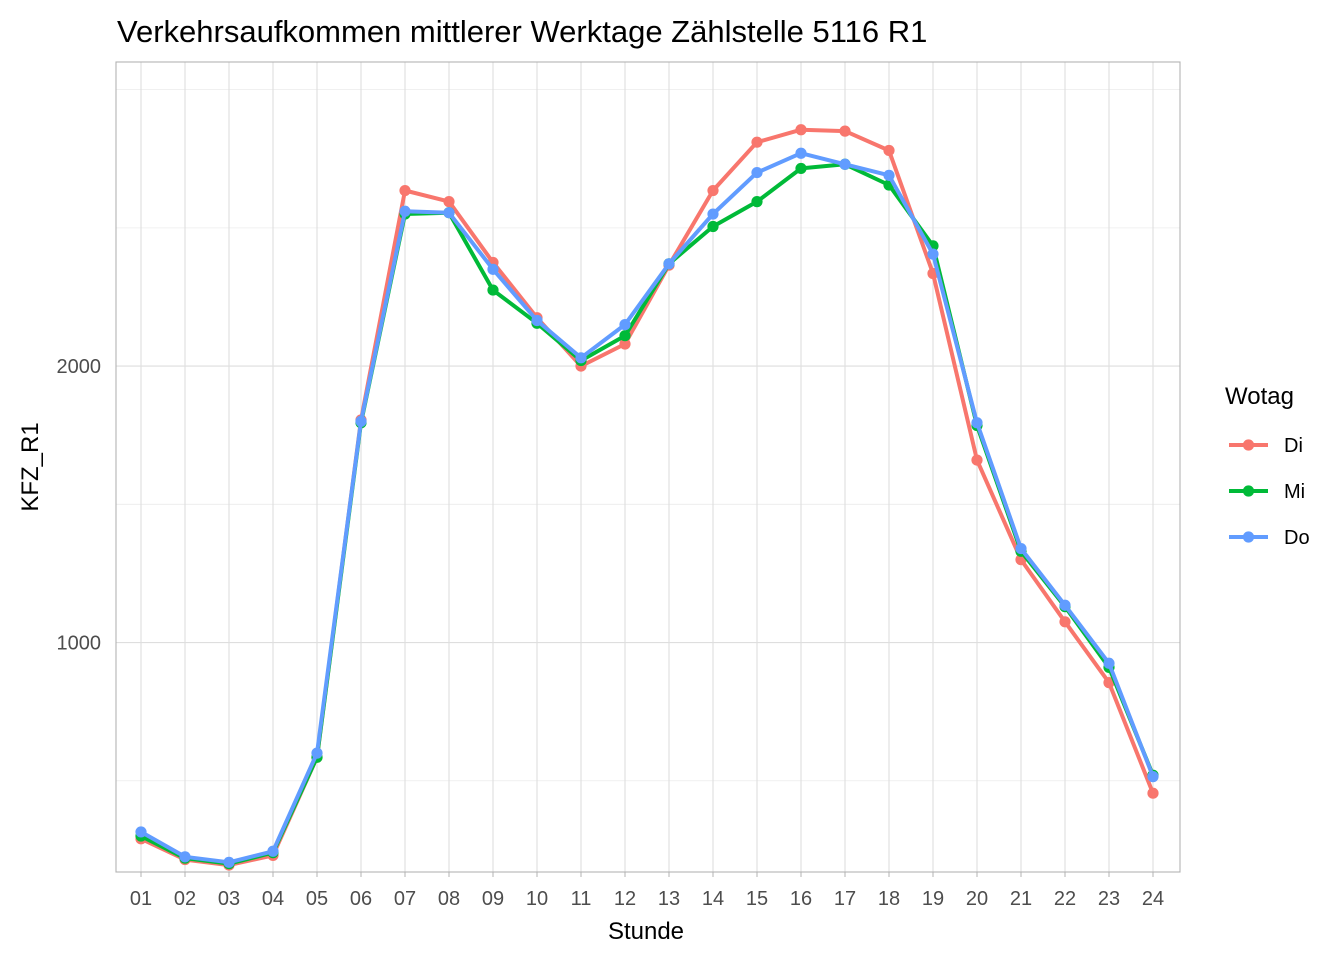 This screenshot has height=960, width=1344. I want to click on x-tick-label: 05, so click(317, 899).